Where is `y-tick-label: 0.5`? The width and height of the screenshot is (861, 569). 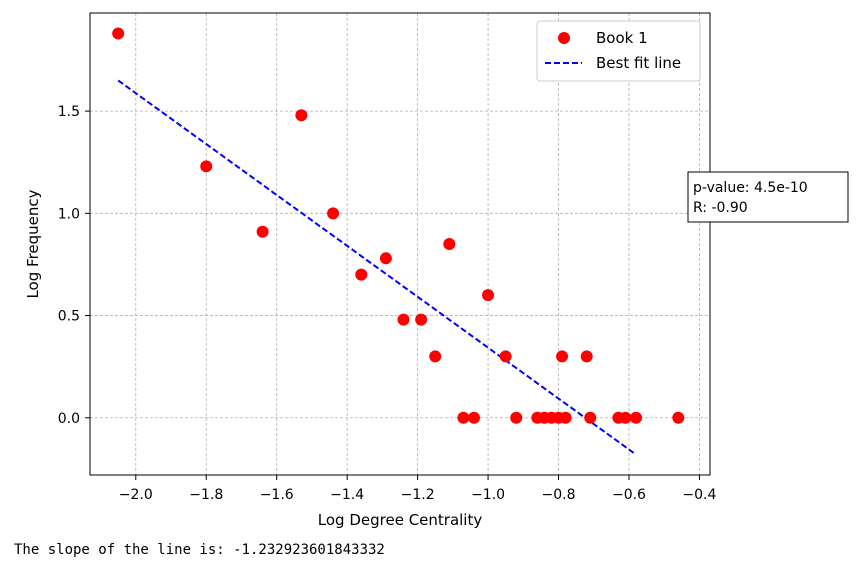 y-tick-label: 0.5 is located at coordinates (69, 317).